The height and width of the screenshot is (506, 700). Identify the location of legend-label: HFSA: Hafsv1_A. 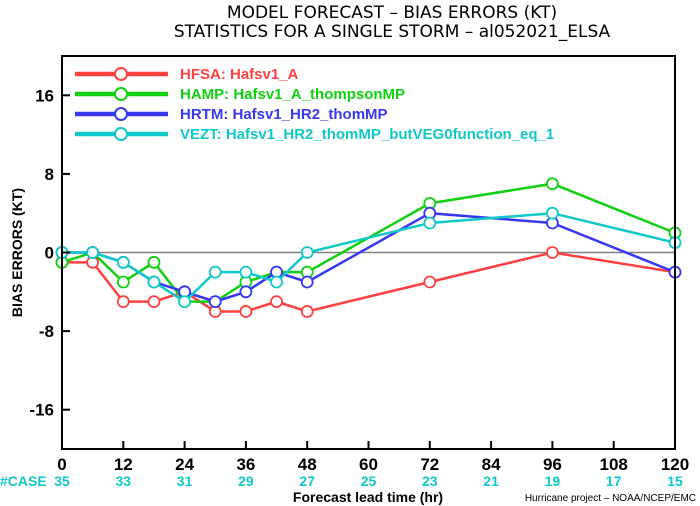
(239, 74).